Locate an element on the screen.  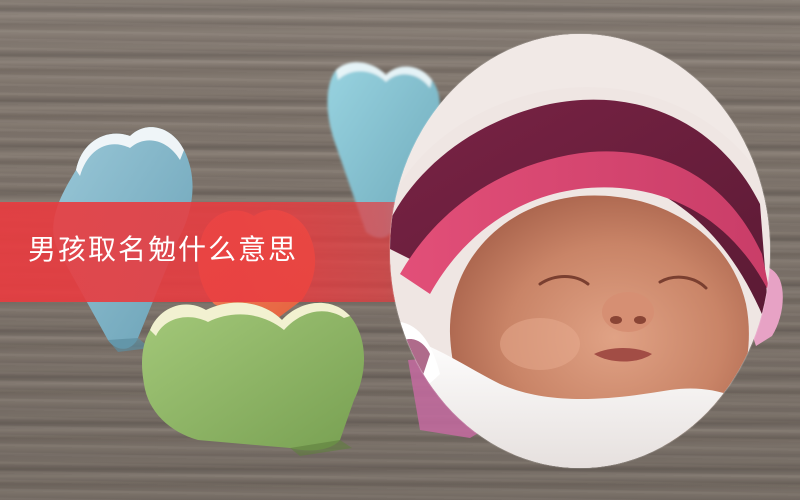
banner-title: 男孩取名勉什么意思 is located at coordinates (163, 249).